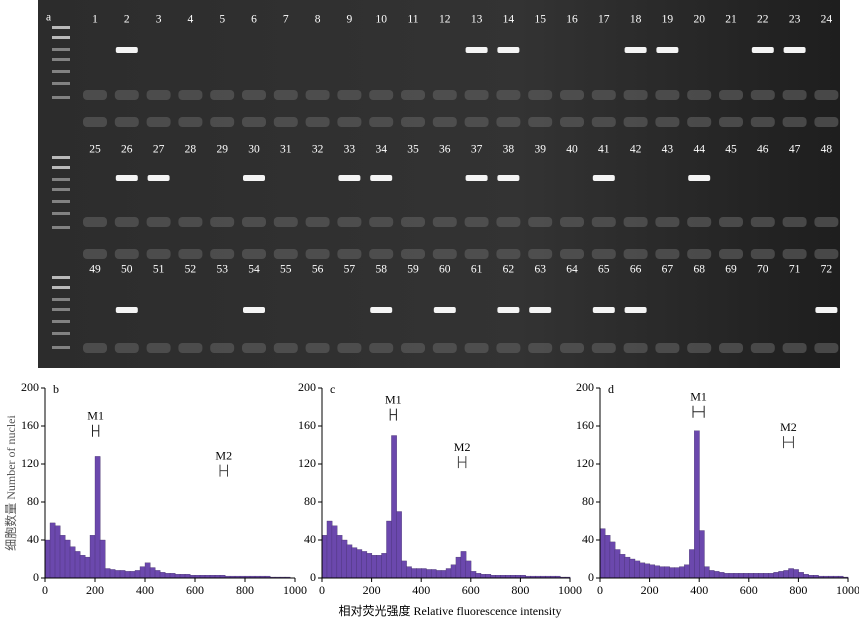  What do you see at coordinates (350, 20) in the screenshot?
I see `lane-label: 9` at bounding box center [350, 20].